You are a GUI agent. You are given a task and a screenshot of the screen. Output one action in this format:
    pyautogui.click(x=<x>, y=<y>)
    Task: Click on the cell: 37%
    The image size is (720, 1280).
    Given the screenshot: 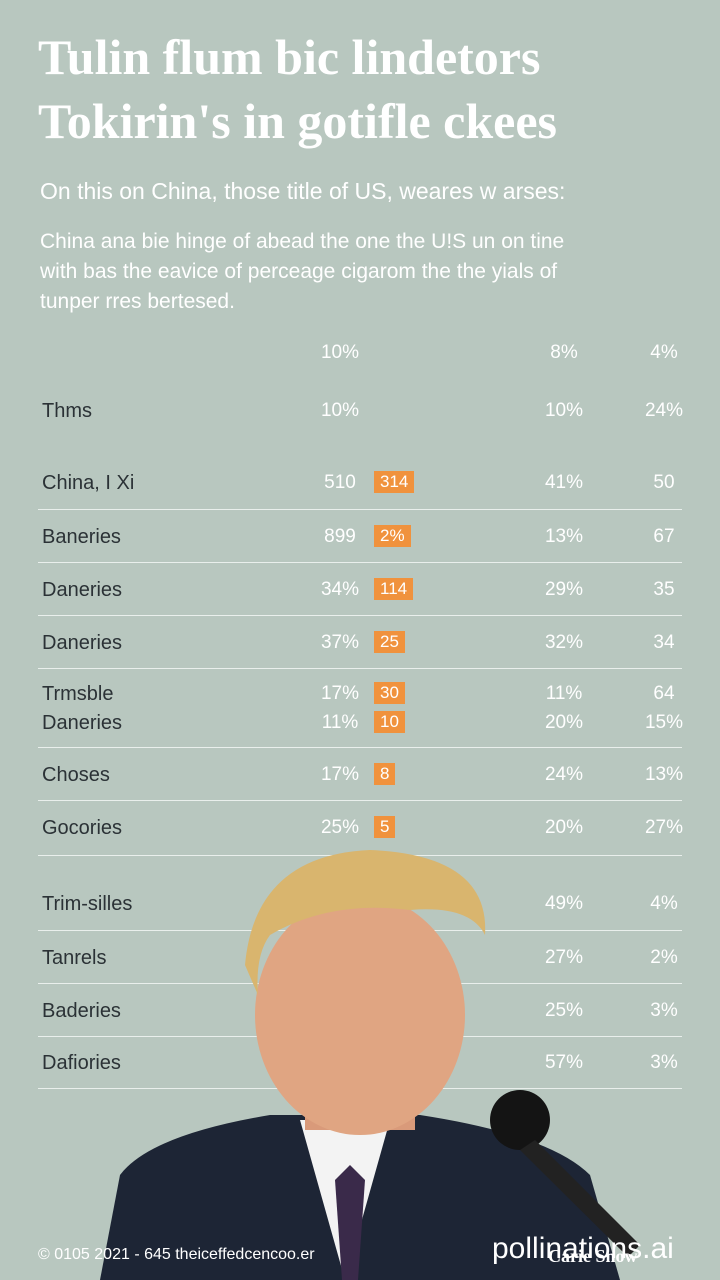 What is the action you would take?
    pyautogui.click(x=340, y=642)
    